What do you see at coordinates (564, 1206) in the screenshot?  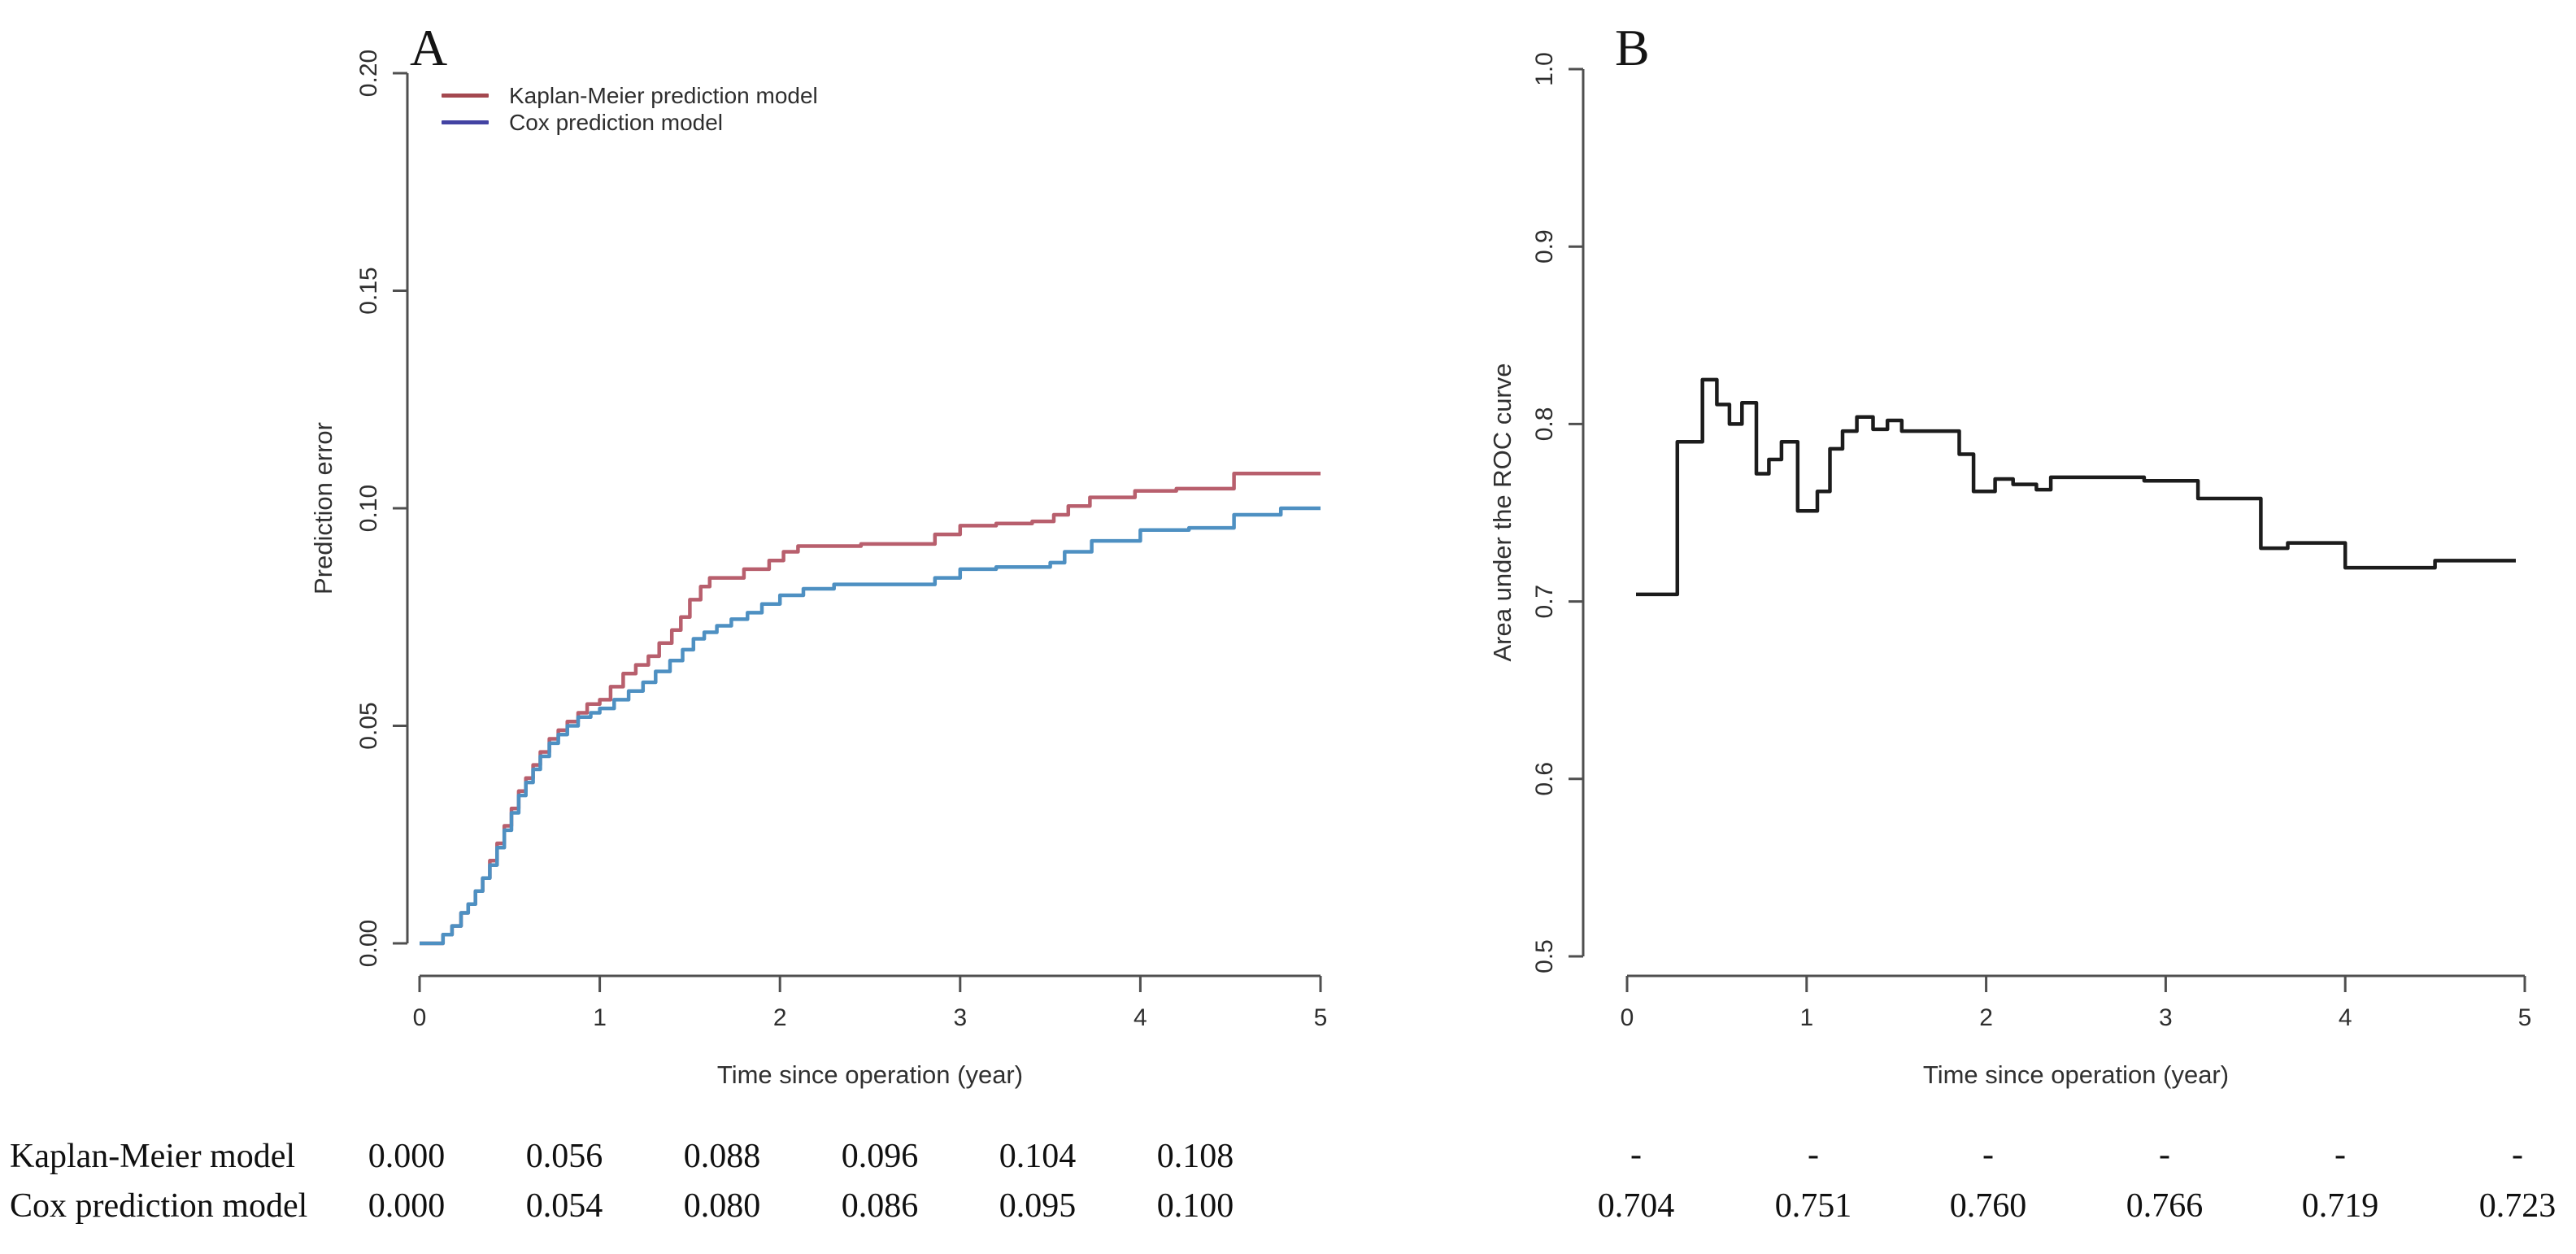 I see `prediction-error-cell: 0.054` at bounding box center [564, 1206].